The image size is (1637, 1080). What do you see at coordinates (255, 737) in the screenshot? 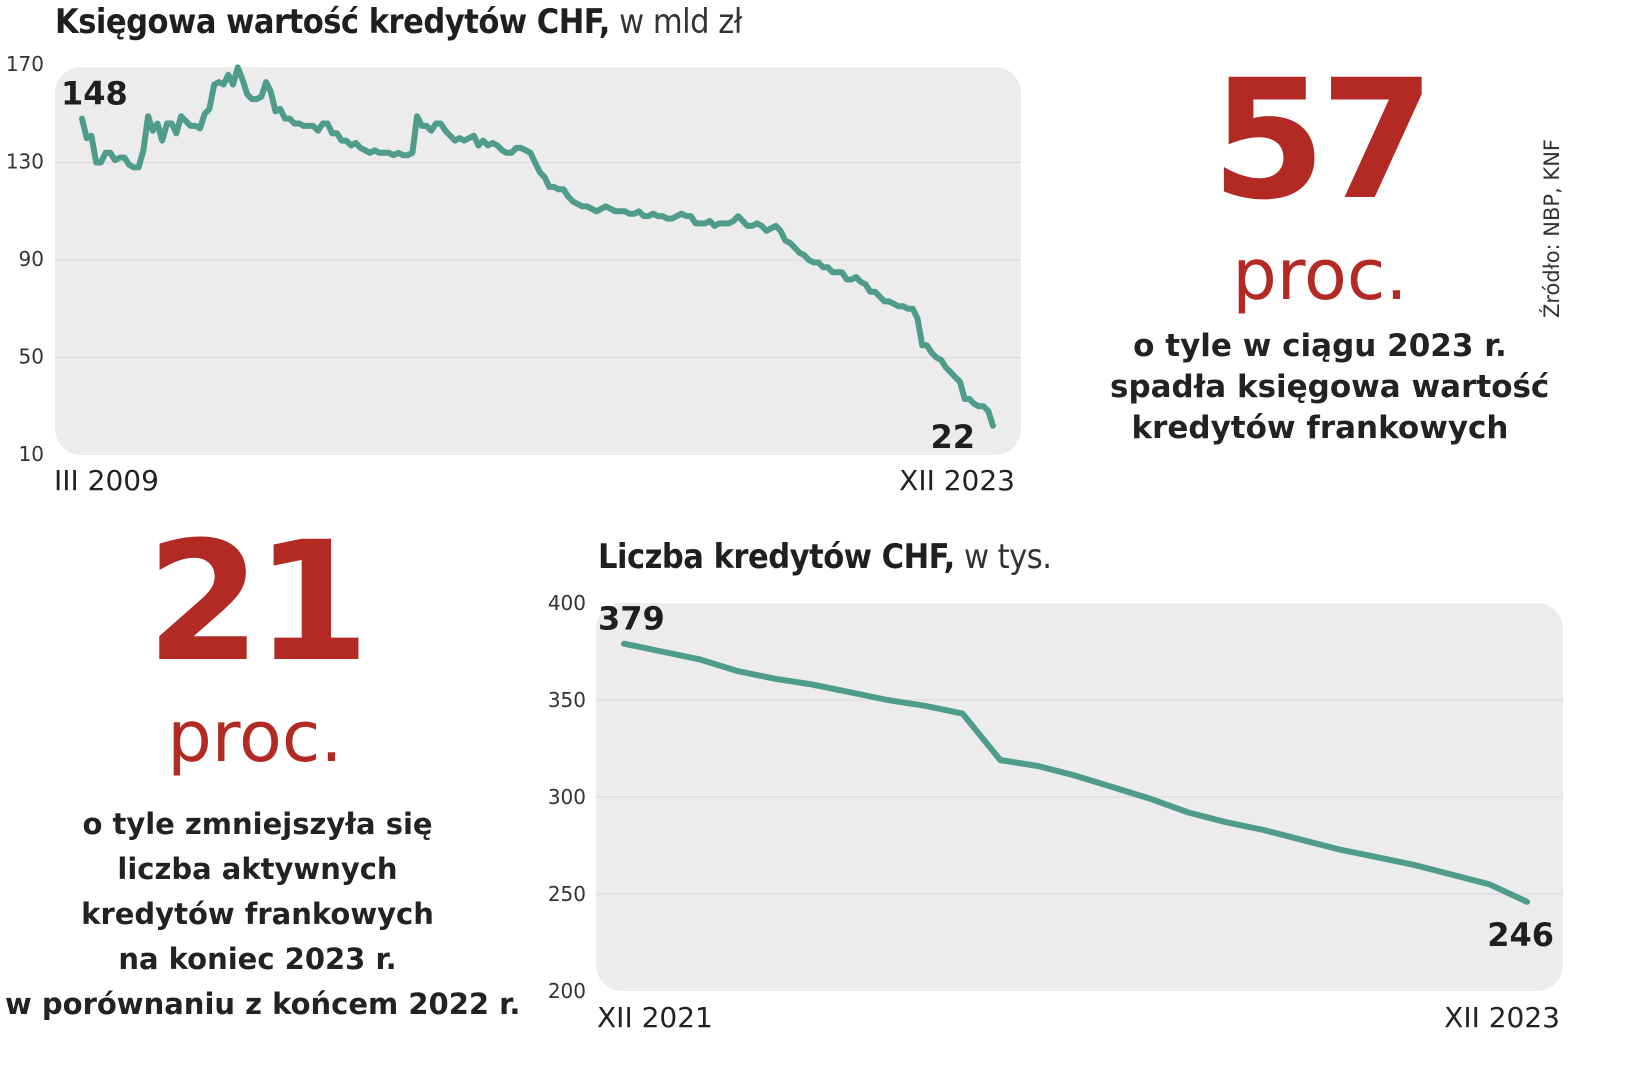
I see `stat2-unit: proc.` at bounding box center [255, 737].